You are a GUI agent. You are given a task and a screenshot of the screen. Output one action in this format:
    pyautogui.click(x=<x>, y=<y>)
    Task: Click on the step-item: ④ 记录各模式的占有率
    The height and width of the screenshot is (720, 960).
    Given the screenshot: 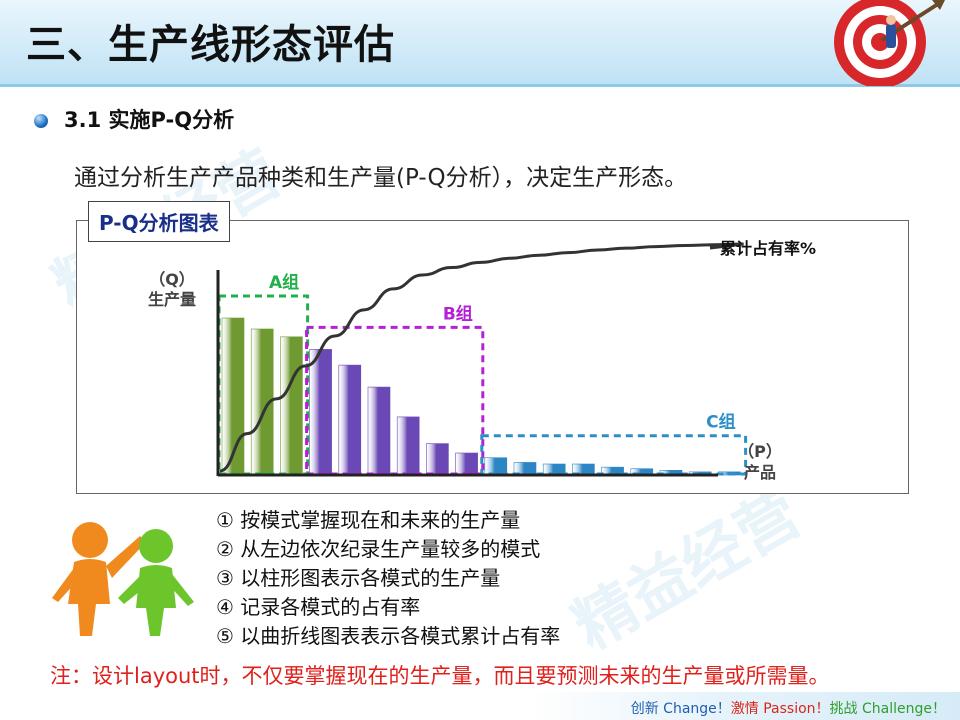 What is the action you would take?
    pyautogui.click(x=318, y=607)
    